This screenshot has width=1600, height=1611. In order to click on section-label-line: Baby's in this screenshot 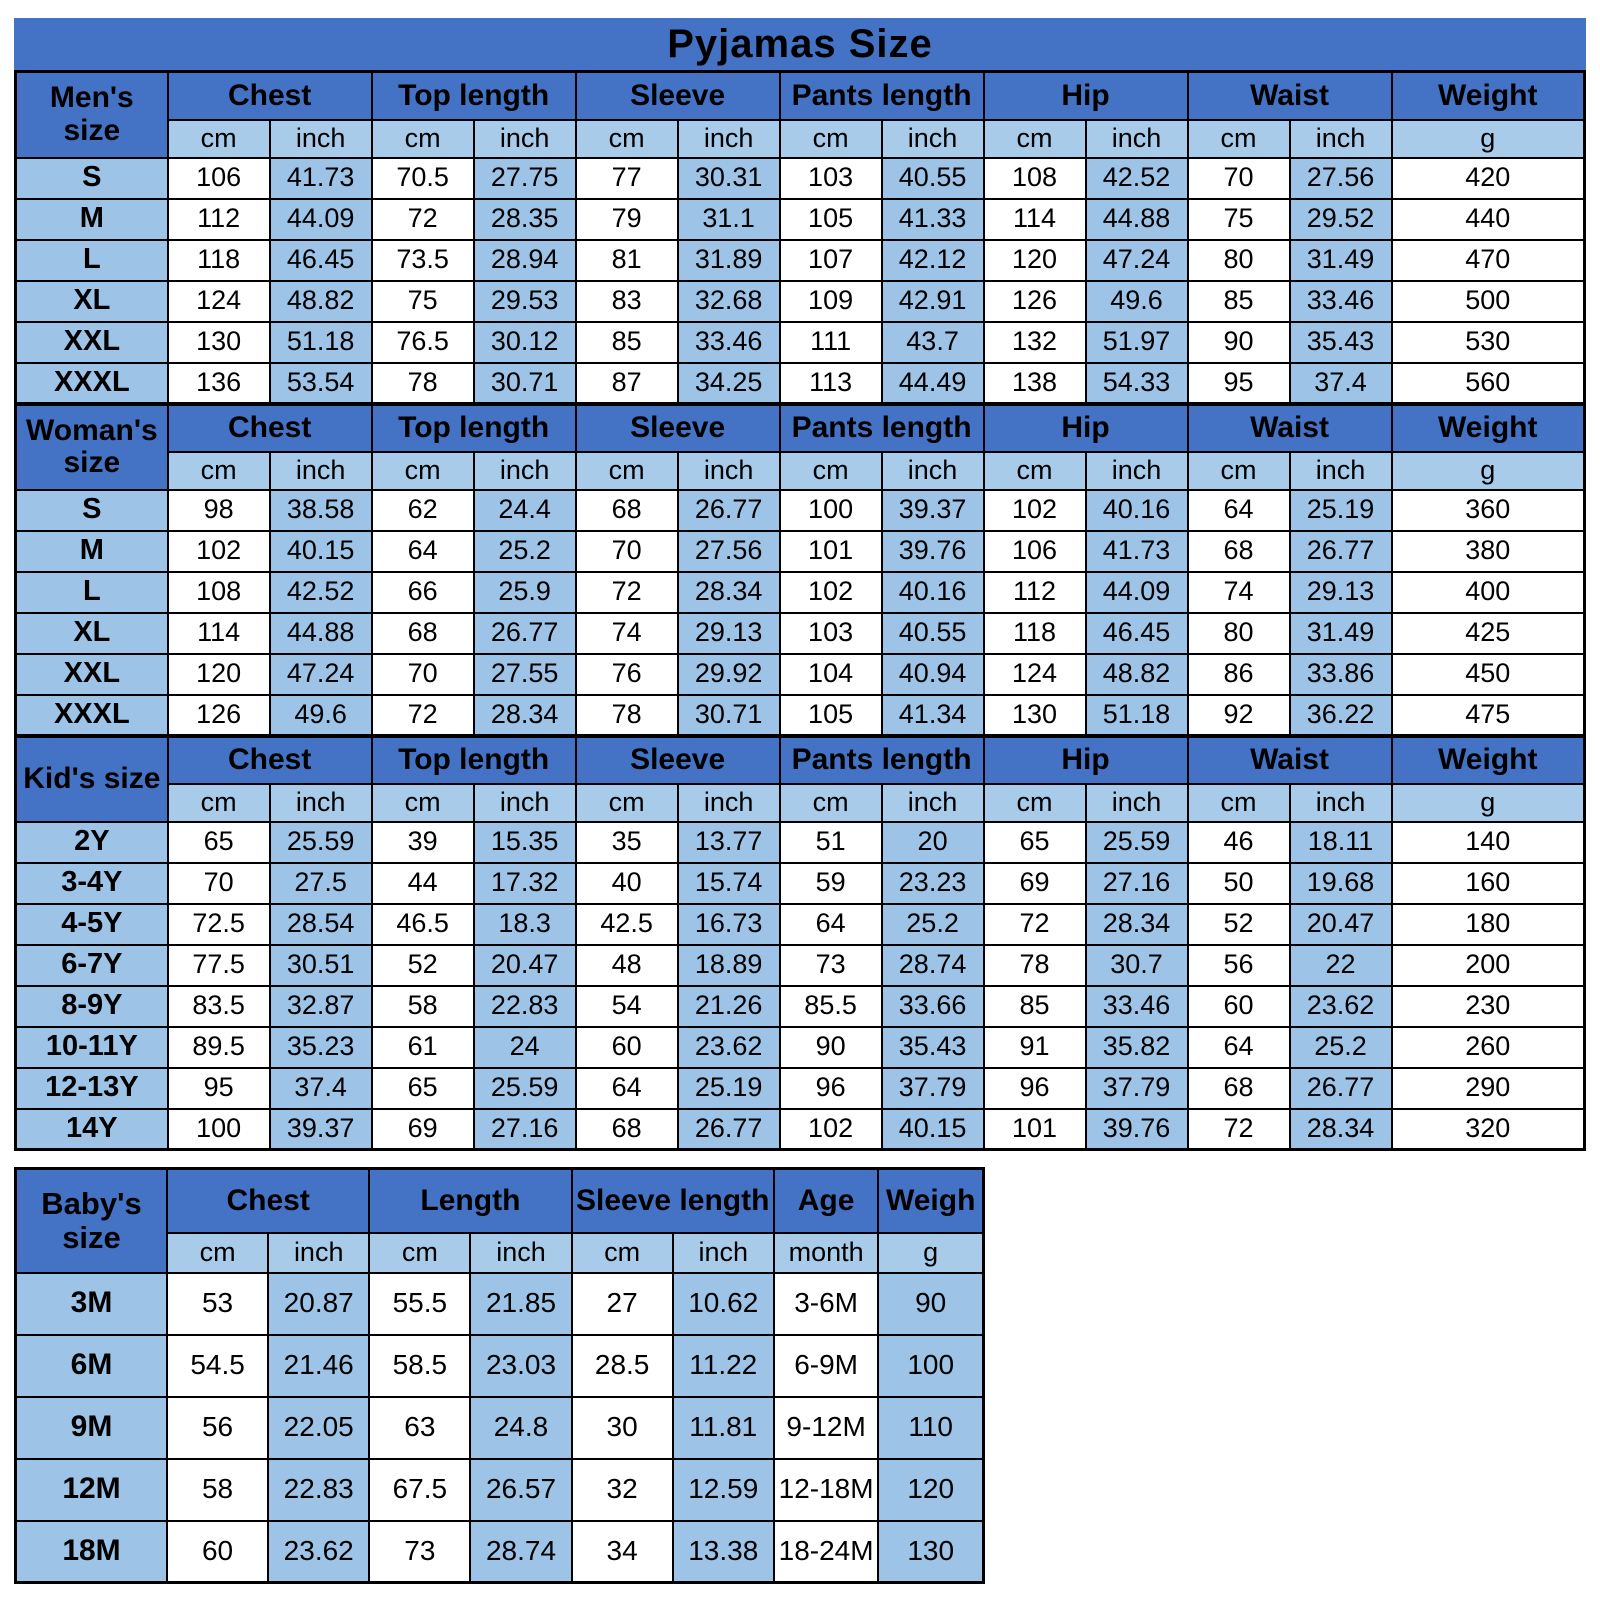, I will do `click(91, 1204)`.